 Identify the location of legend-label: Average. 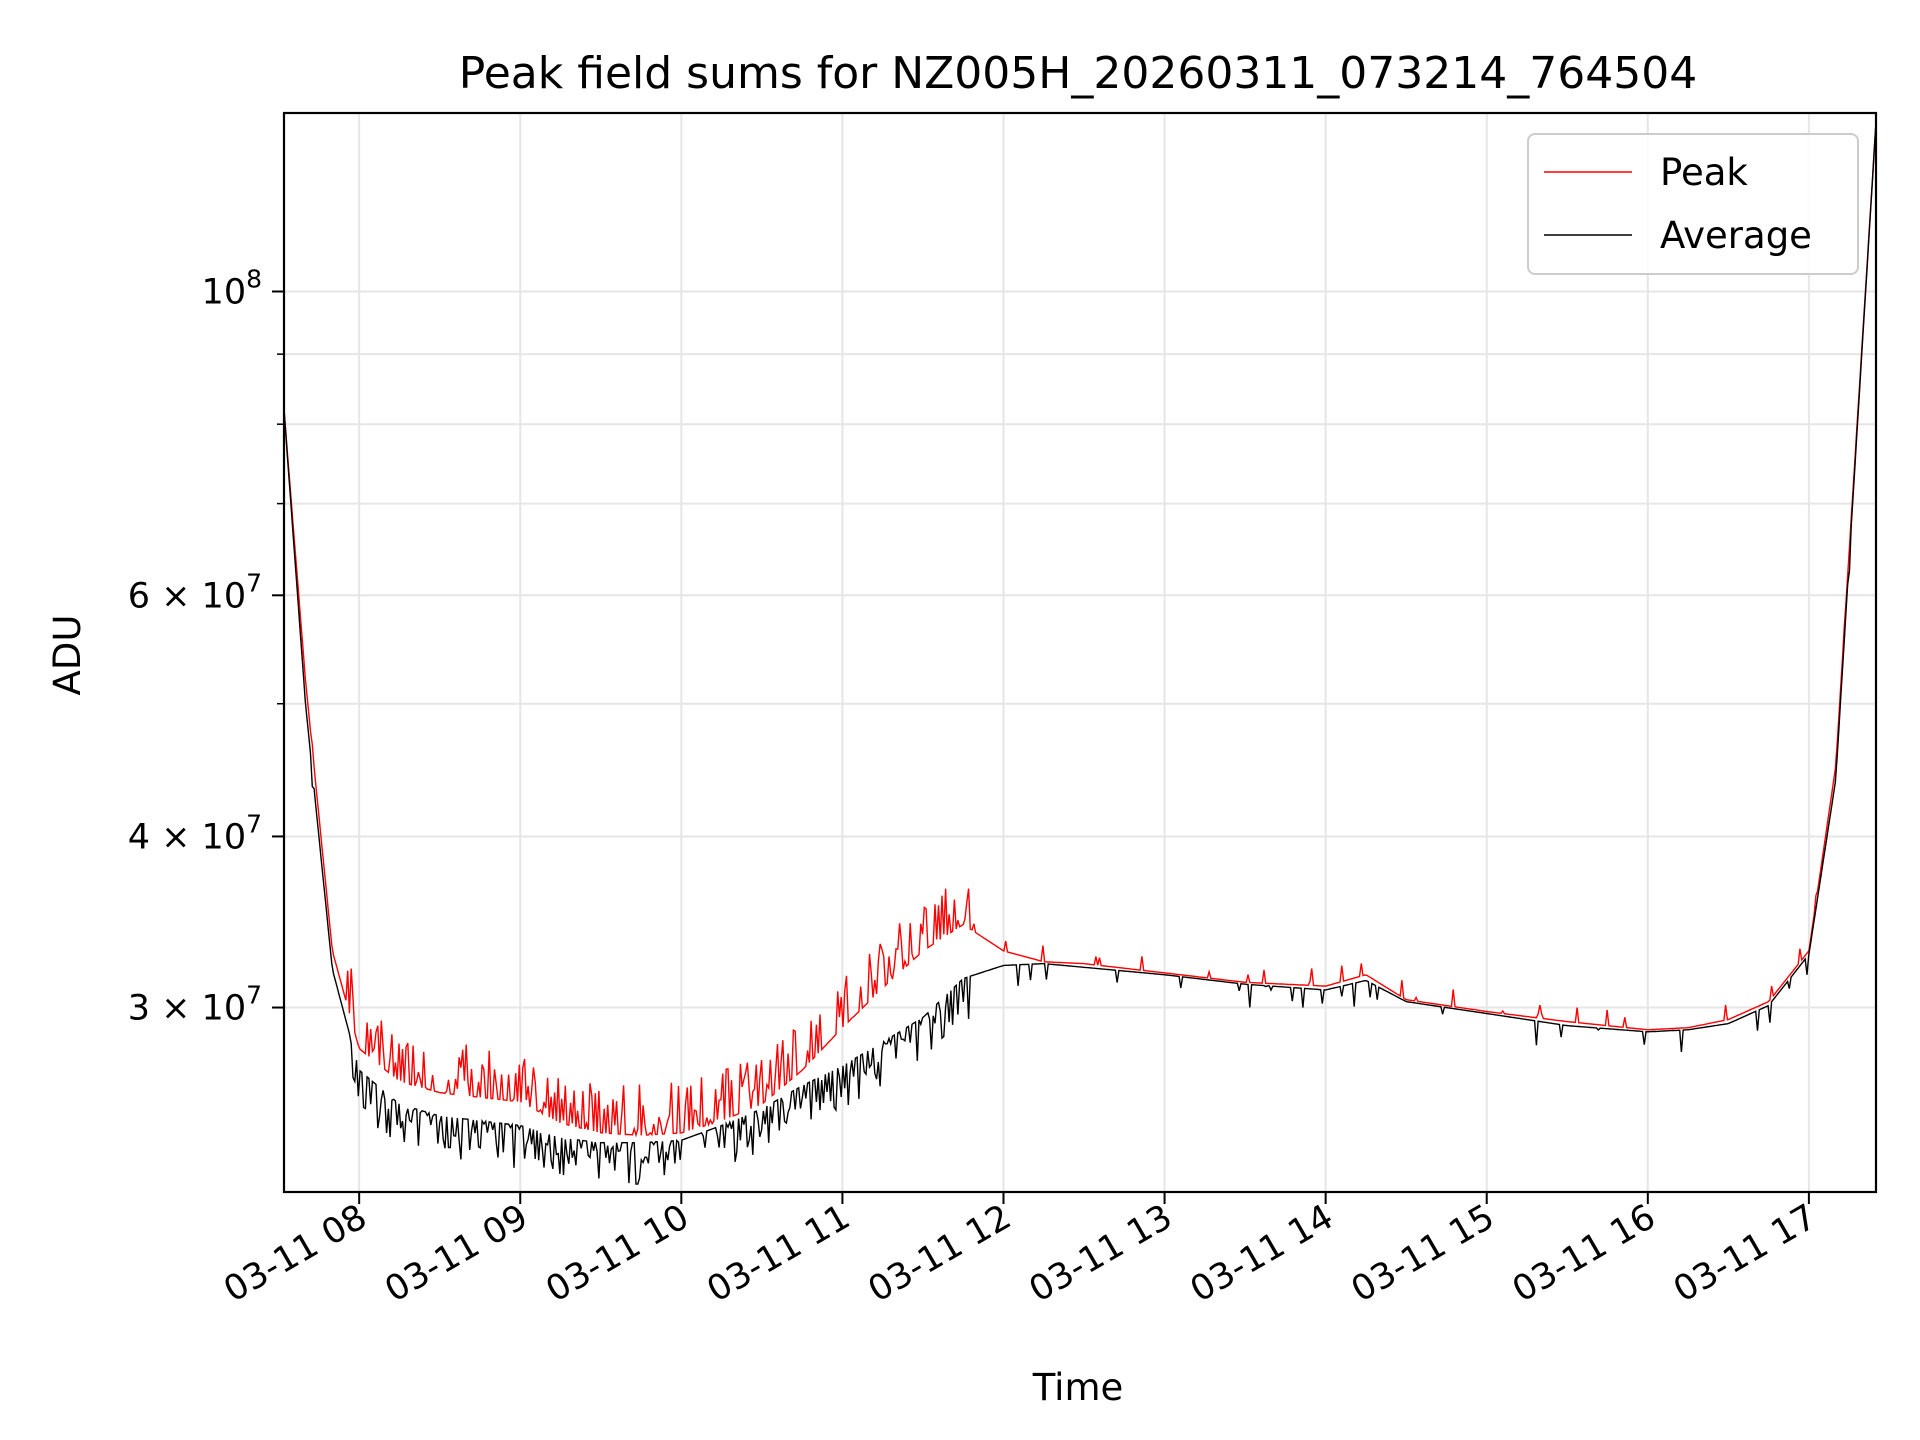
(1736, 235).